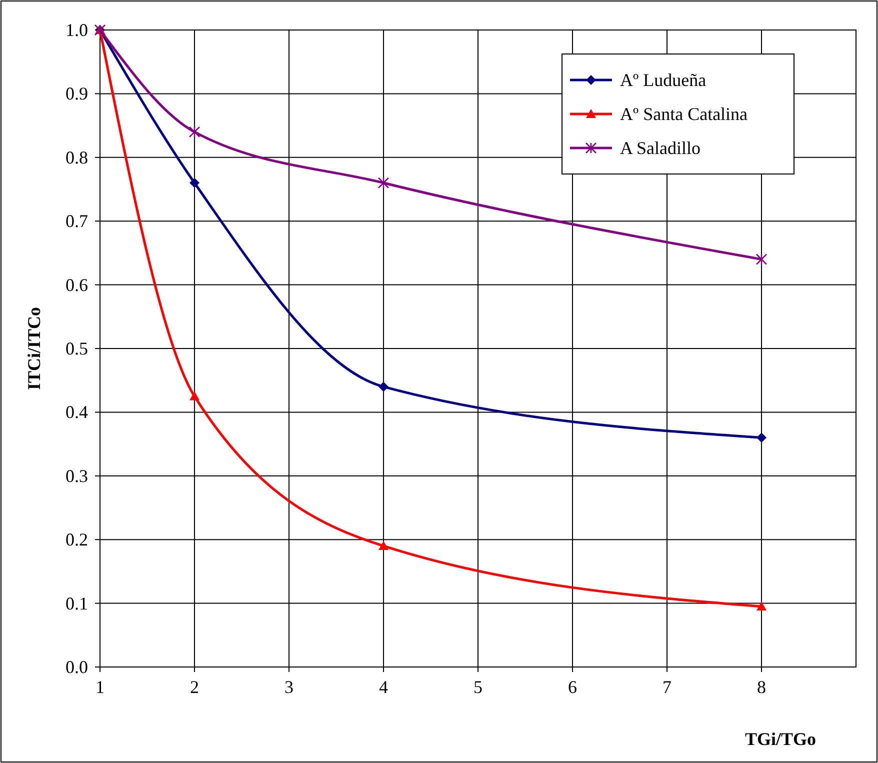 The height and width of the screenshot is (763, 878). What do you see at coordinates (289, 687) in the screenshot?
I see `x-tick-label: 3` at bounding box center [289, 687].